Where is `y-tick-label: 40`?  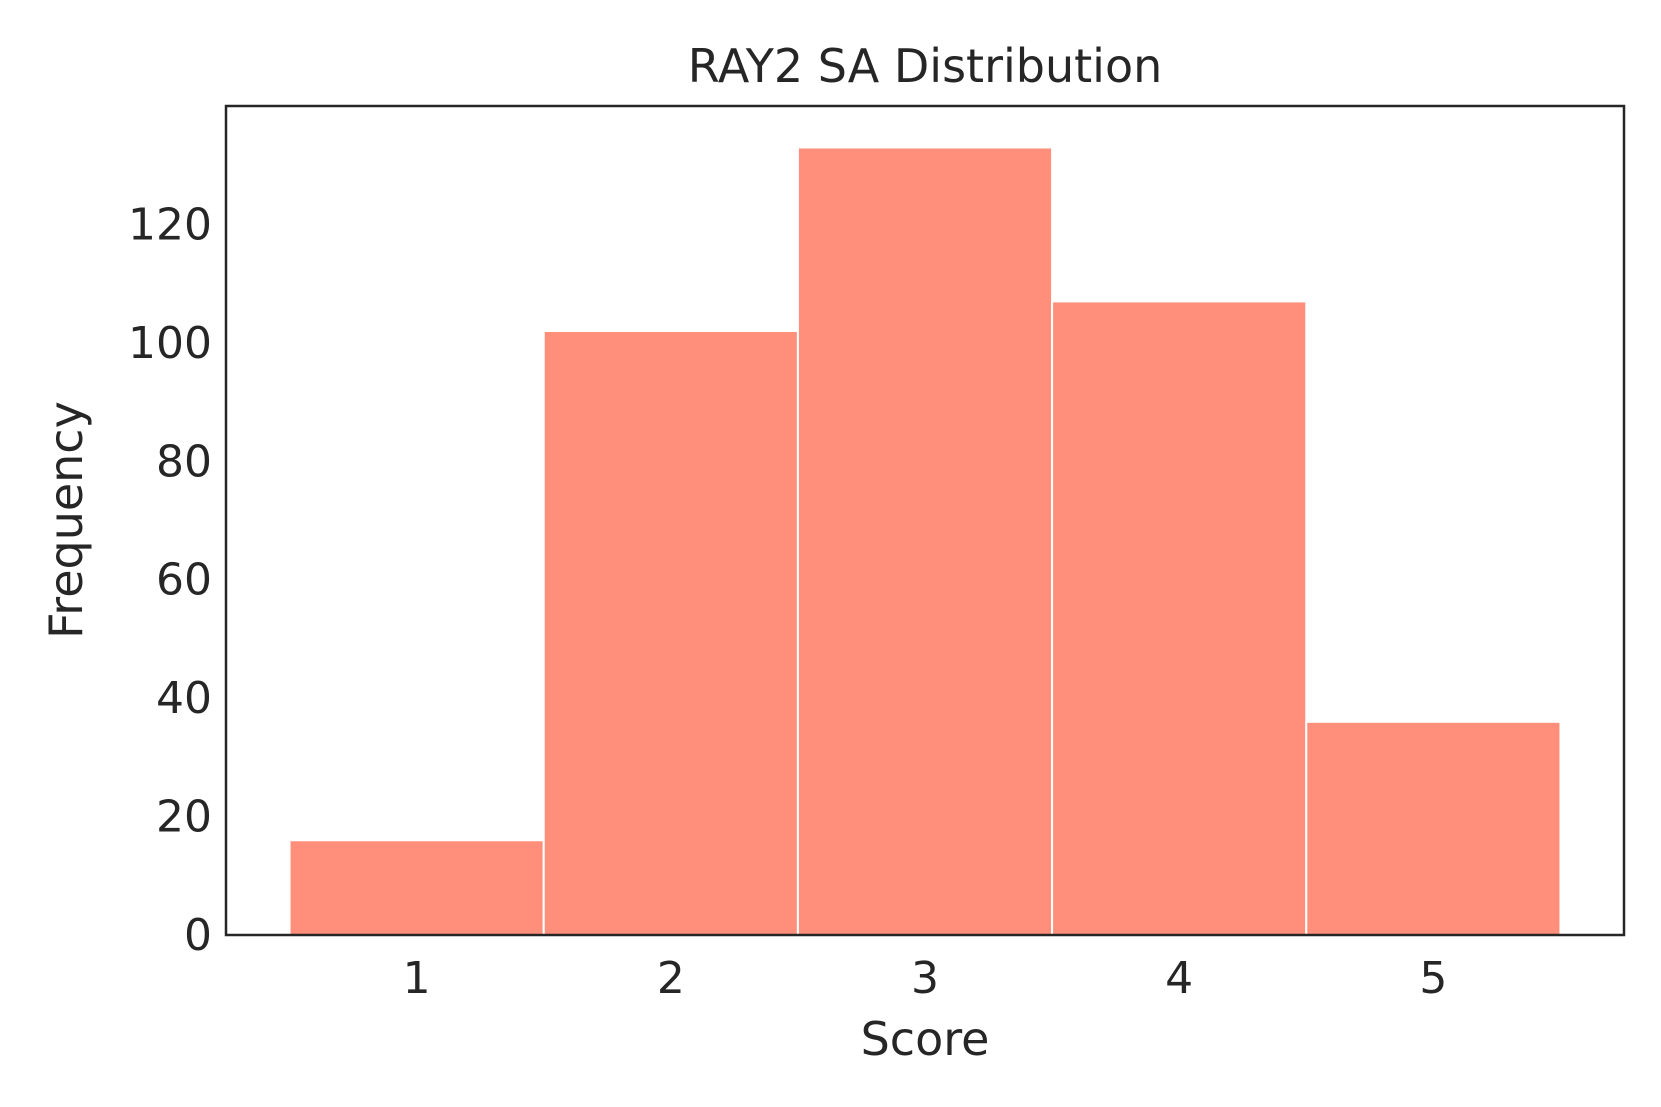 y-tick-label: 40 is located at coordinates (184, 698).